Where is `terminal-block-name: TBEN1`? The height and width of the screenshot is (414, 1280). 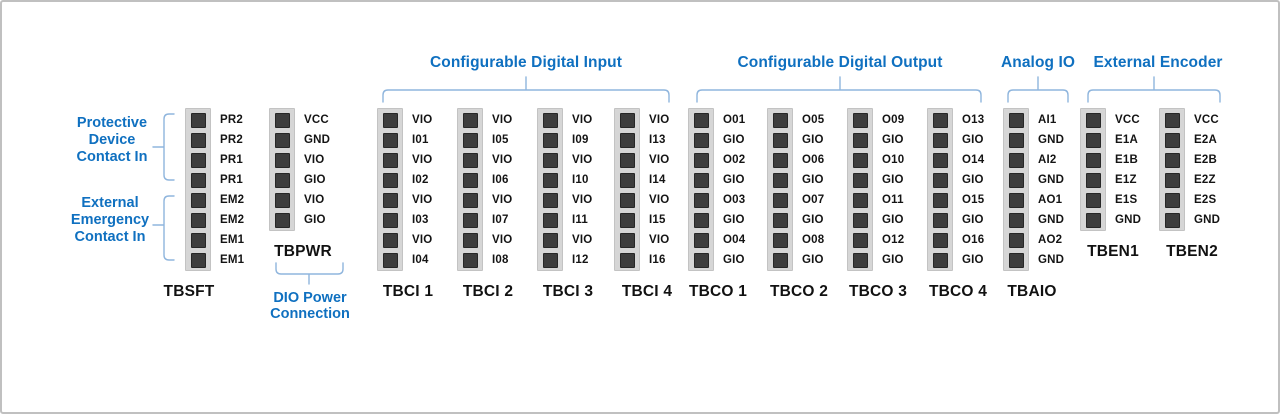 terminal-block-name: TBEN1 is located at coordinates (1113, 251).